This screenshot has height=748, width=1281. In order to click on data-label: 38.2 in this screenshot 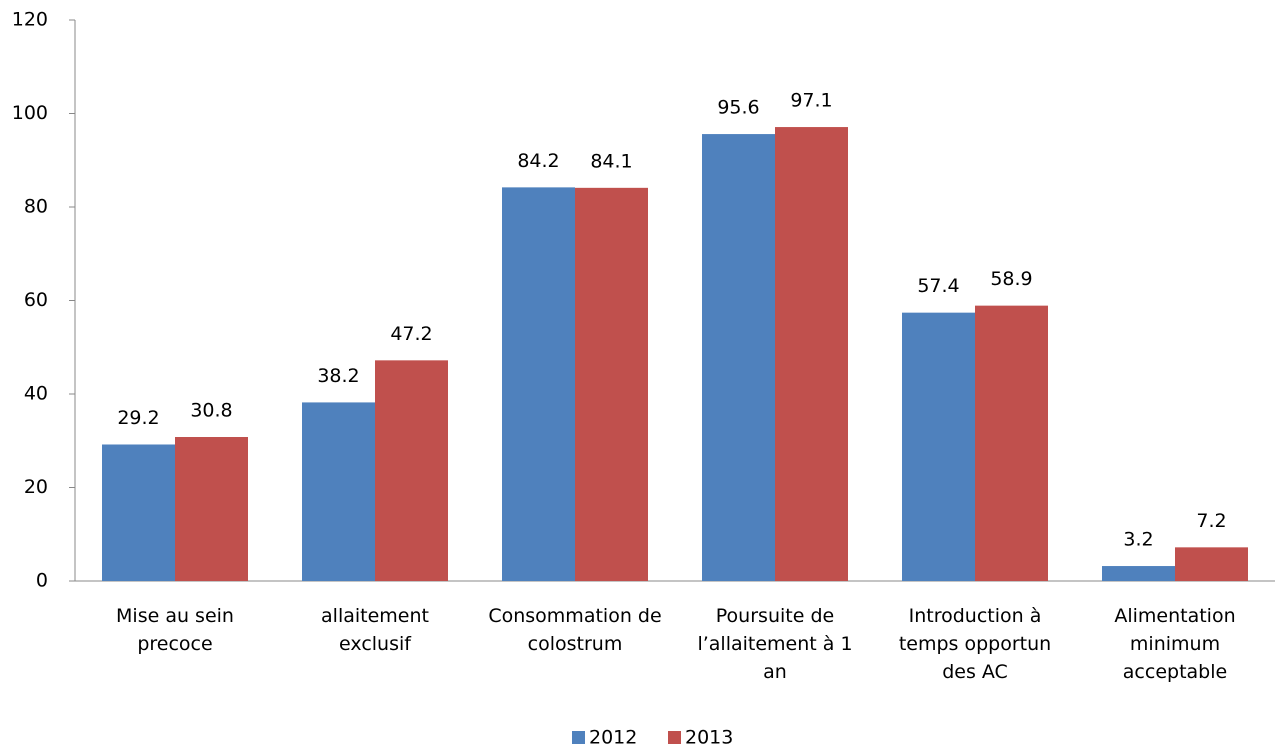, I will do `click(338, 376)`.